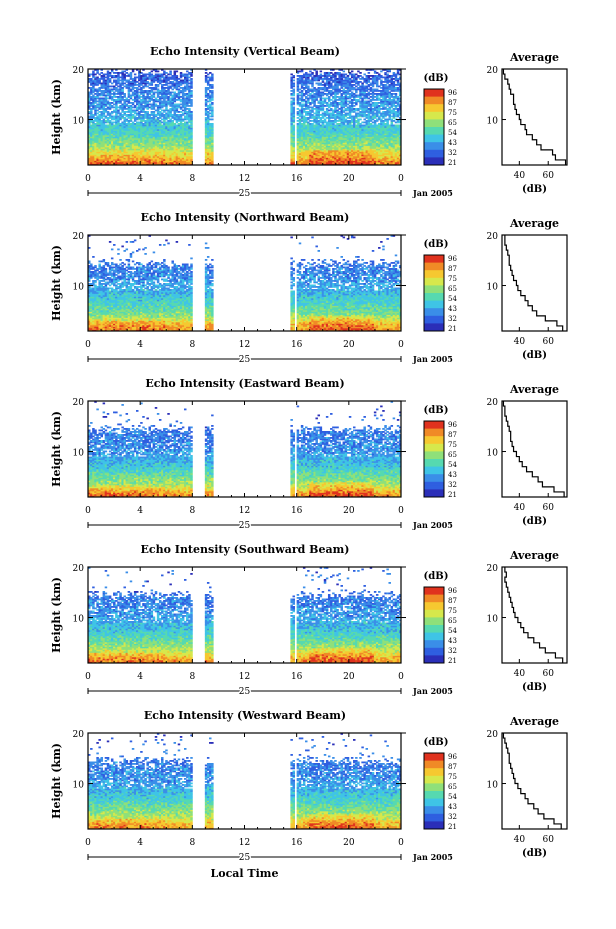 This screenshot has width=616, height=929. Describe the element at coordinates (245, 51) in the screenshot. I see `panel-title: Echo Intensity (Vertical Beam)` at that location.